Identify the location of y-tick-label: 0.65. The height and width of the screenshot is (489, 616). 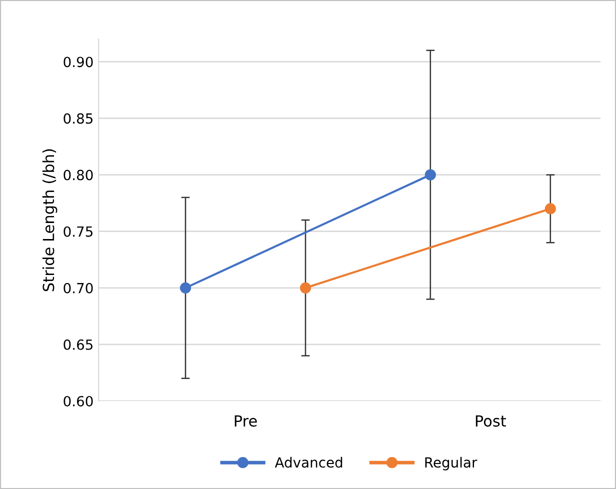
(78, 344).